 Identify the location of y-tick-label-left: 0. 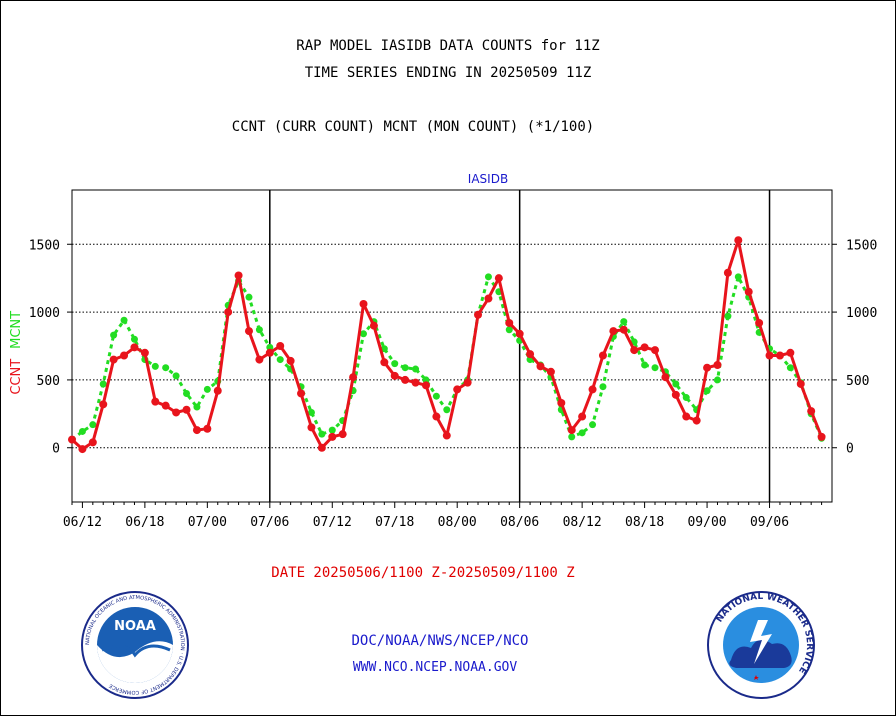
(56, 449).